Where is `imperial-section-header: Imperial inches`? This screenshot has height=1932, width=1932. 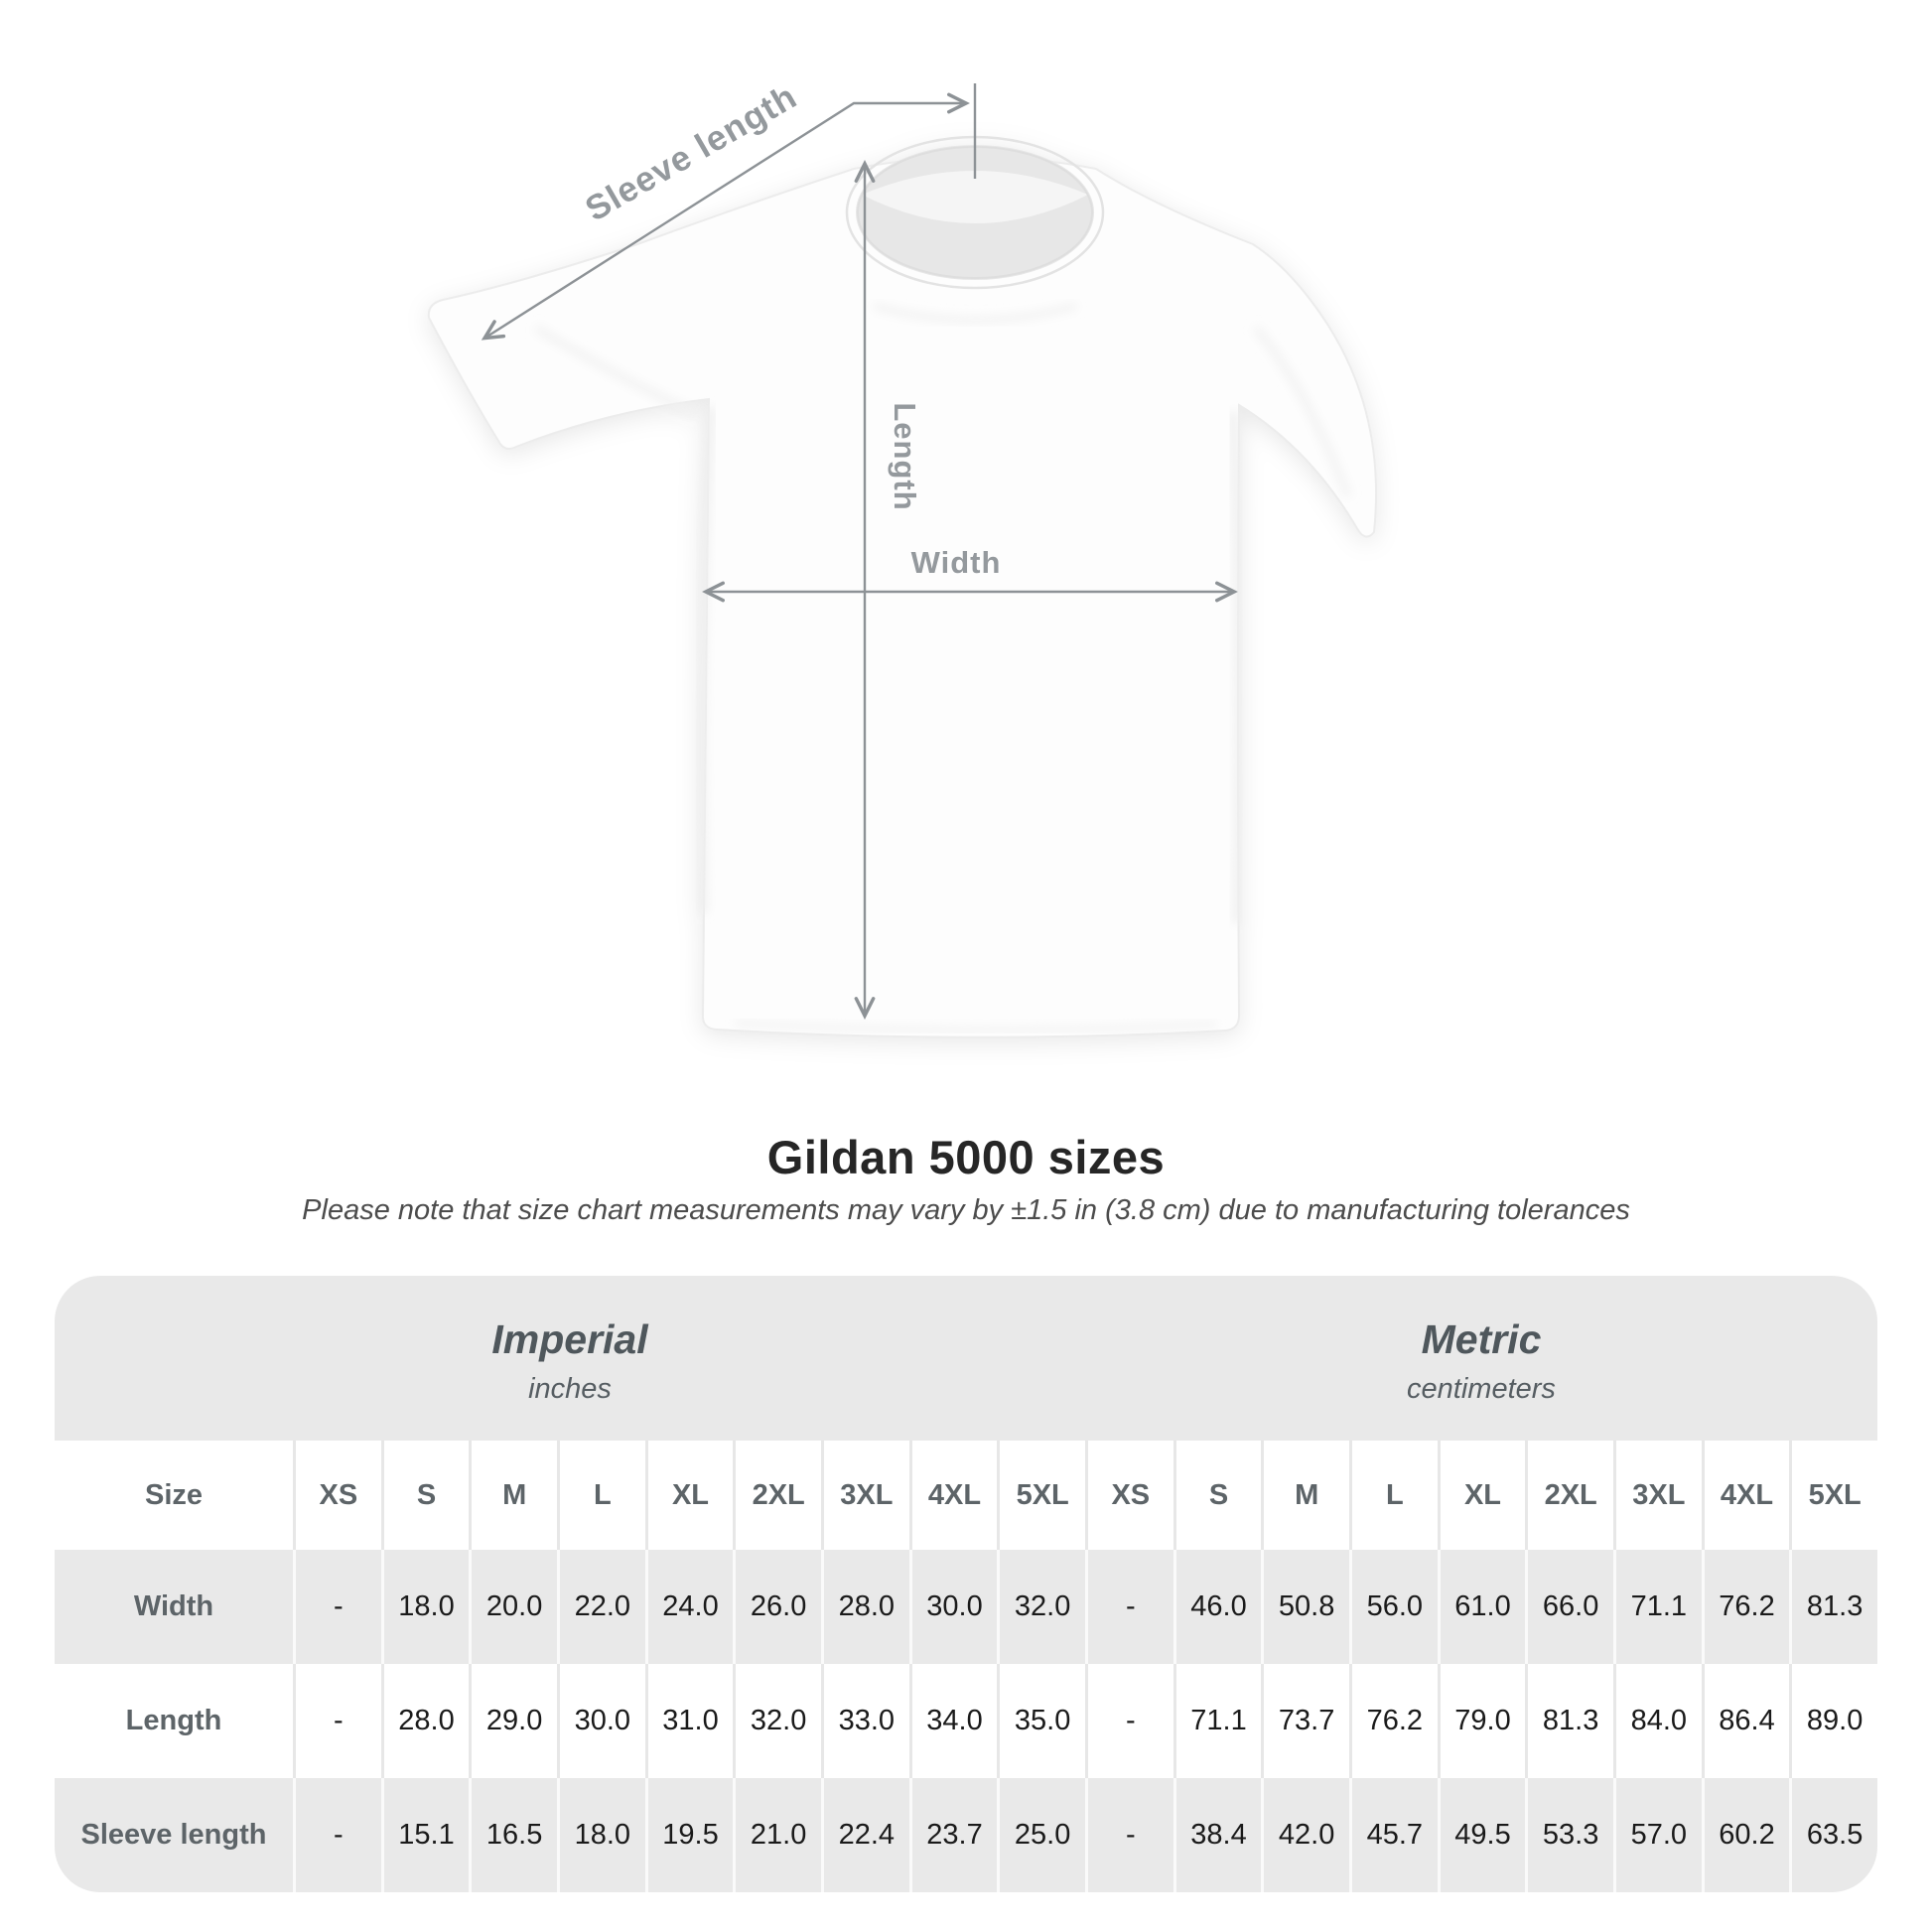
imperial-section-header: Imperial inches is located at coordinates (570, 1358).